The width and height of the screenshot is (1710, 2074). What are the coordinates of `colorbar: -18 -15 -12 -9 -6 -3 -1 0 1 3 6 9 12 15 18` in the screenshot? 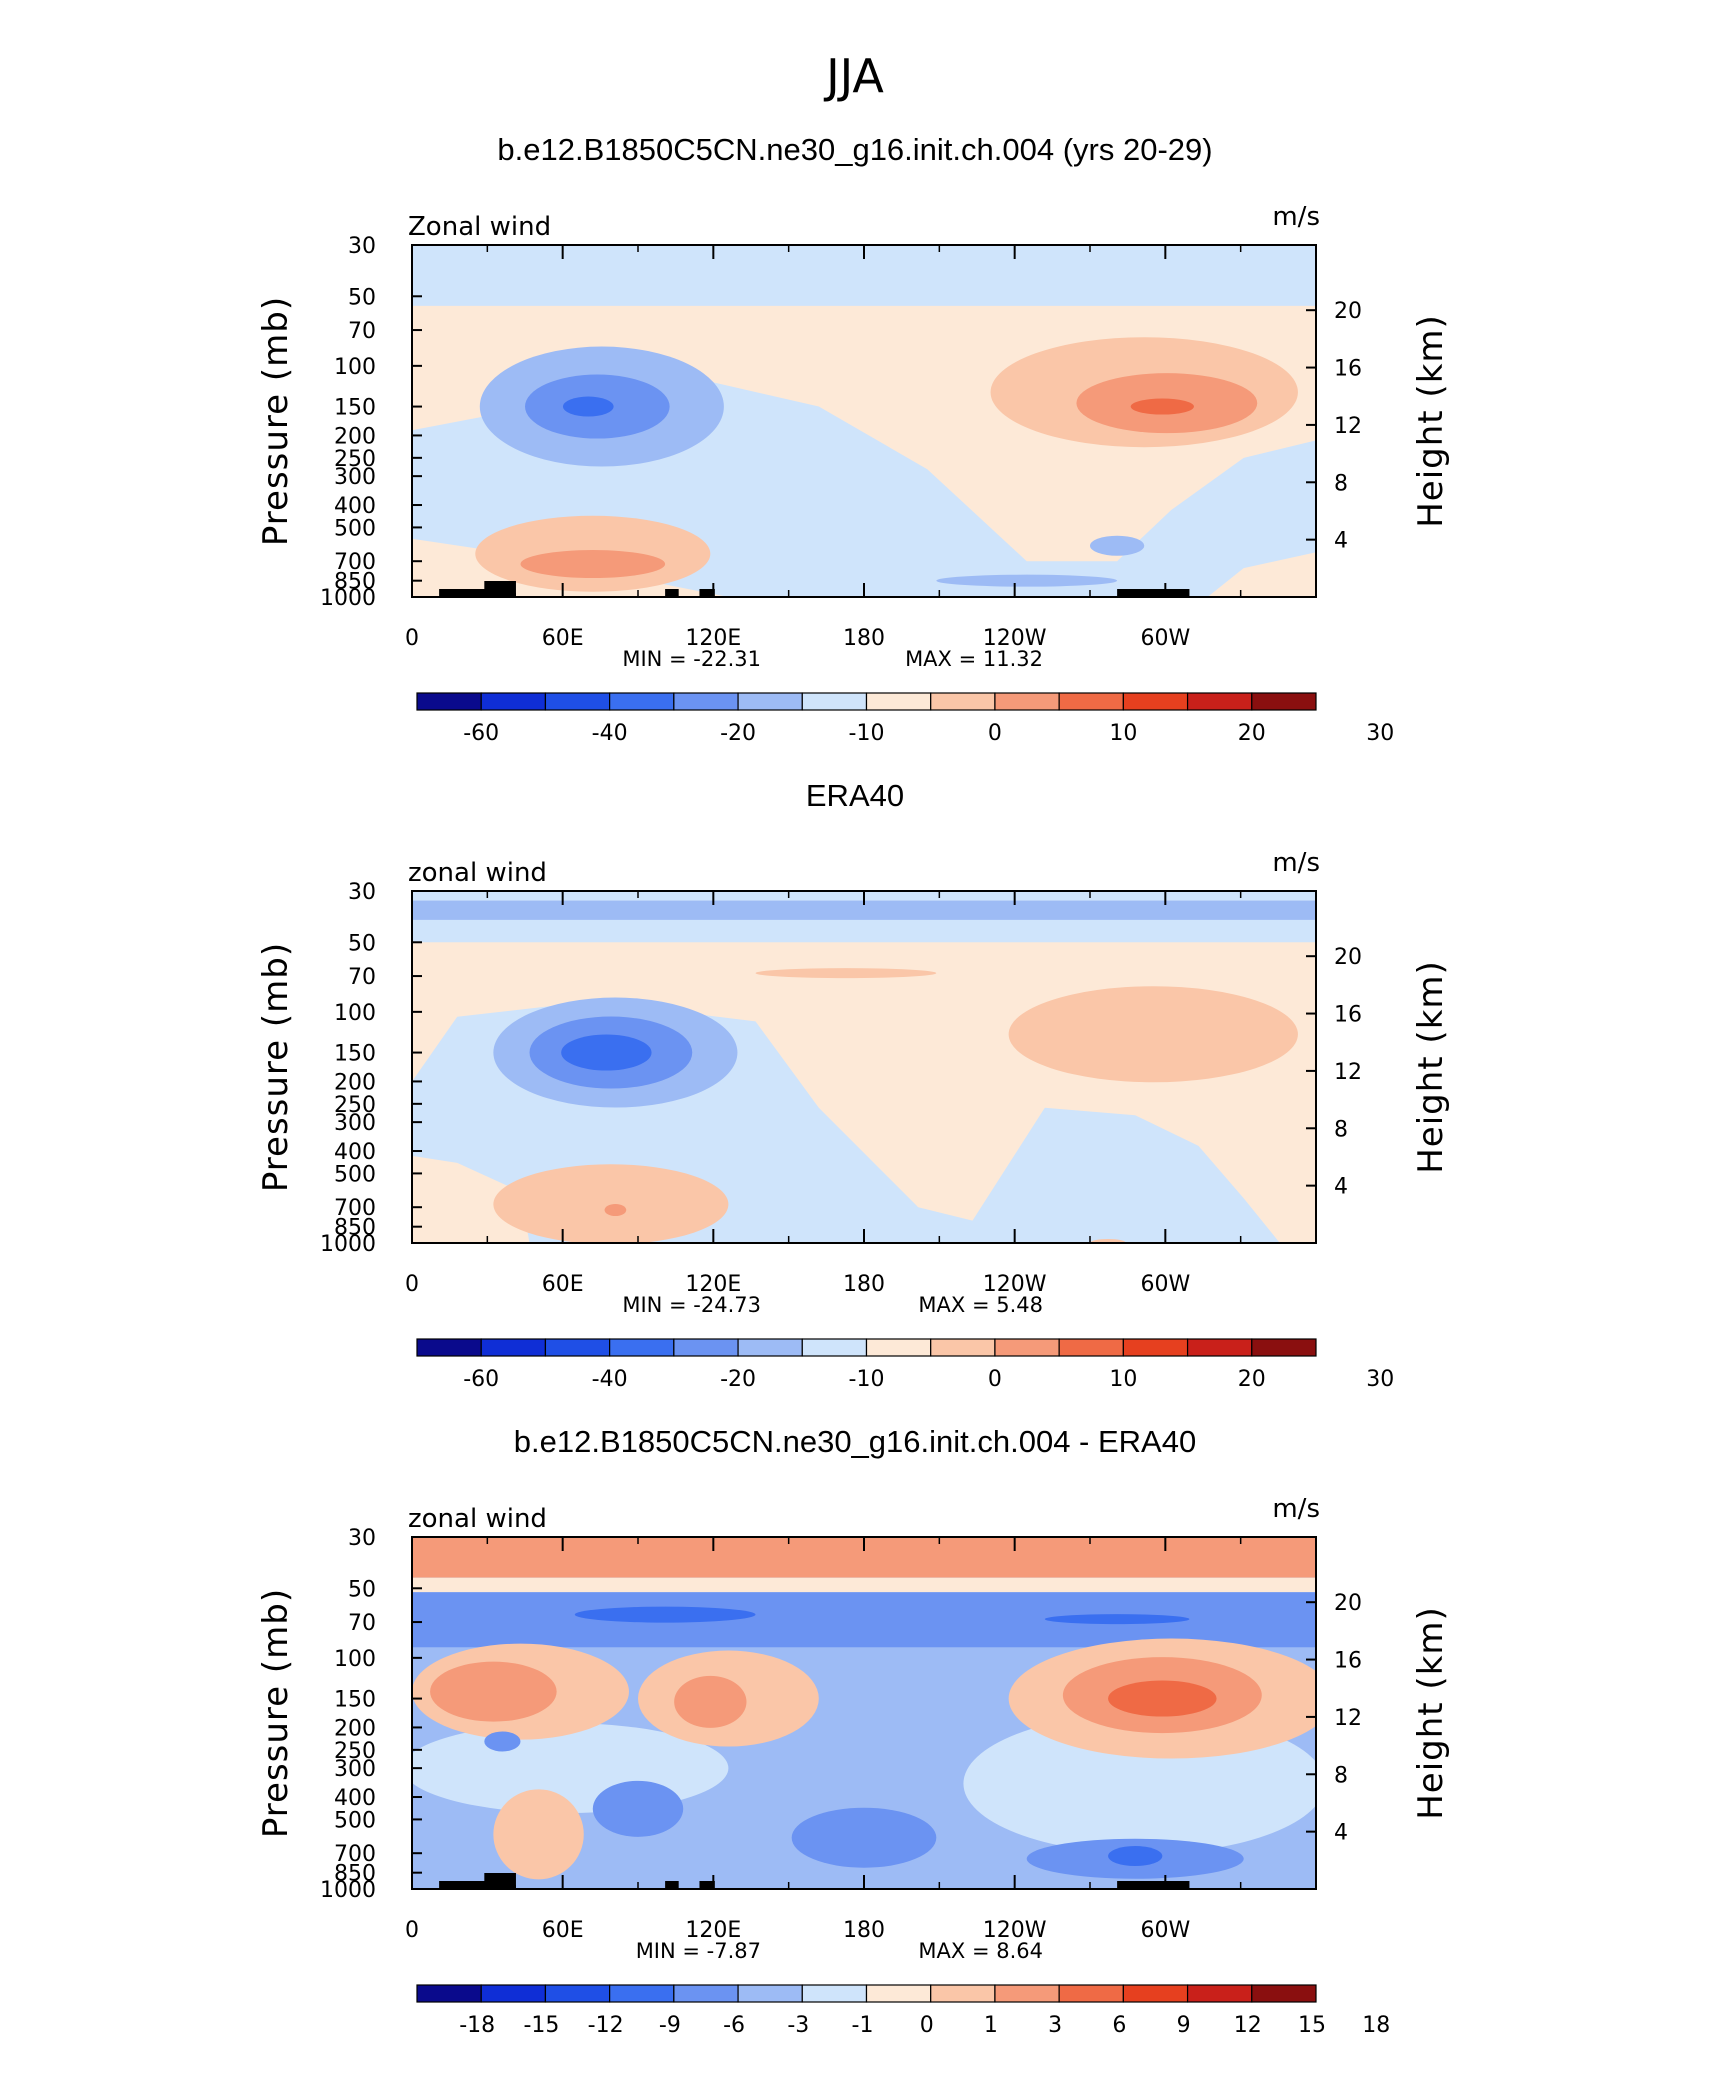 It's located at (903, 2011).